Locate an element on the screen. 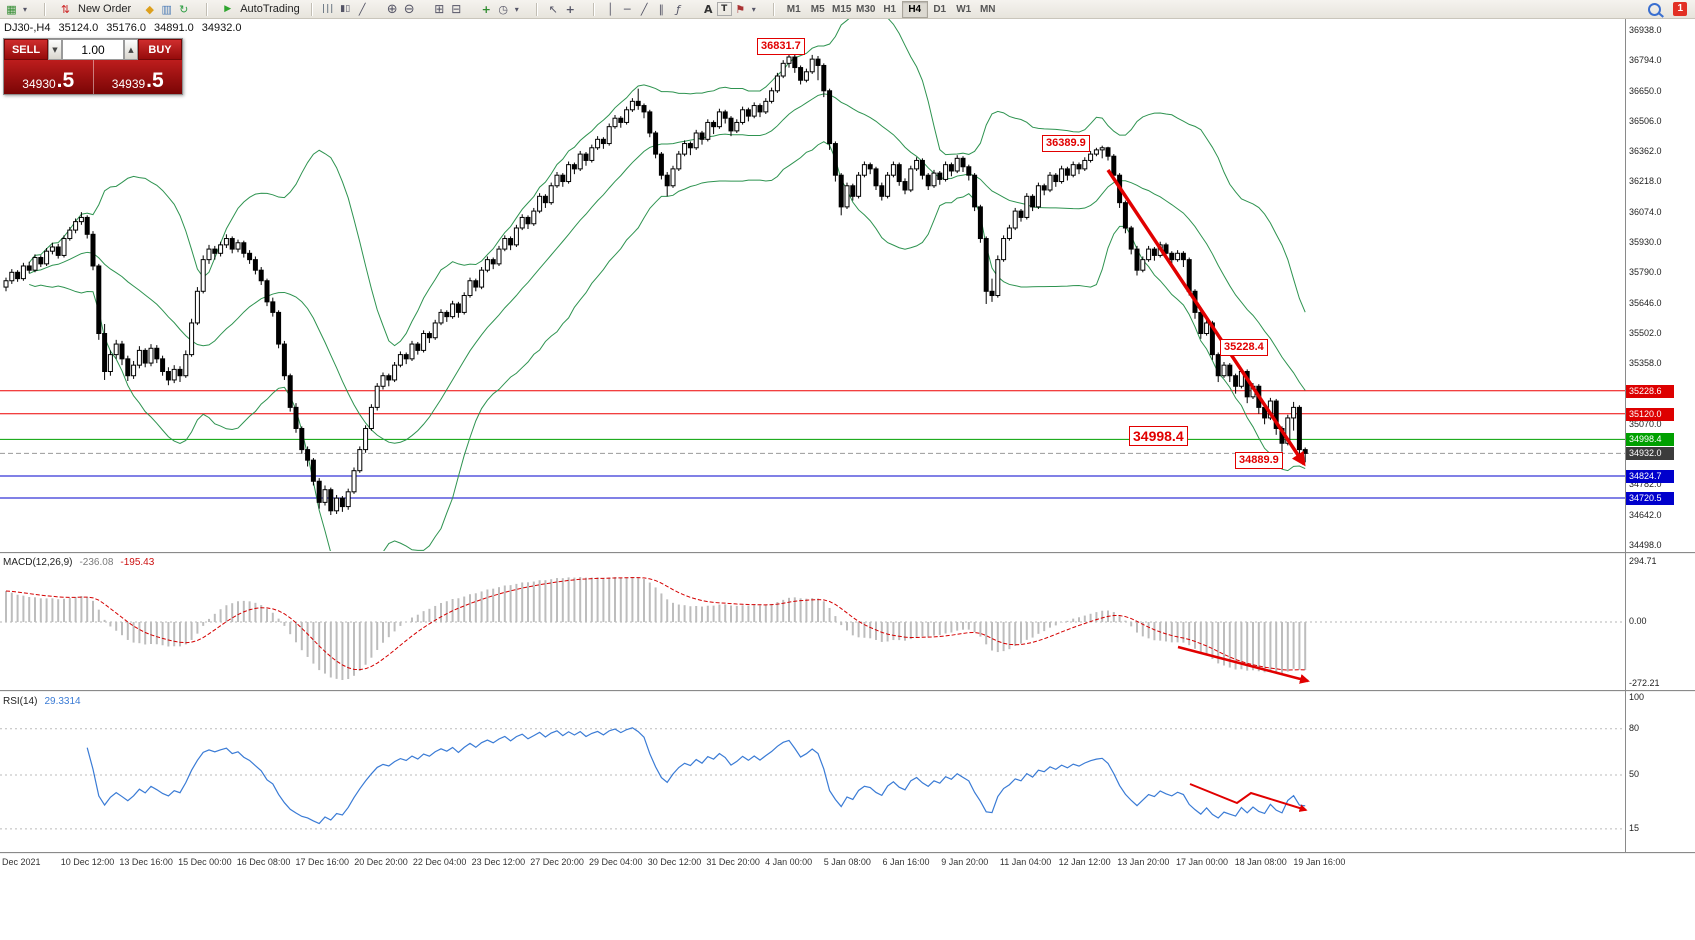 This screenshot has height=940, width=1695. zoom-in-icon: ⊕ is located at coordinates (392, 9).